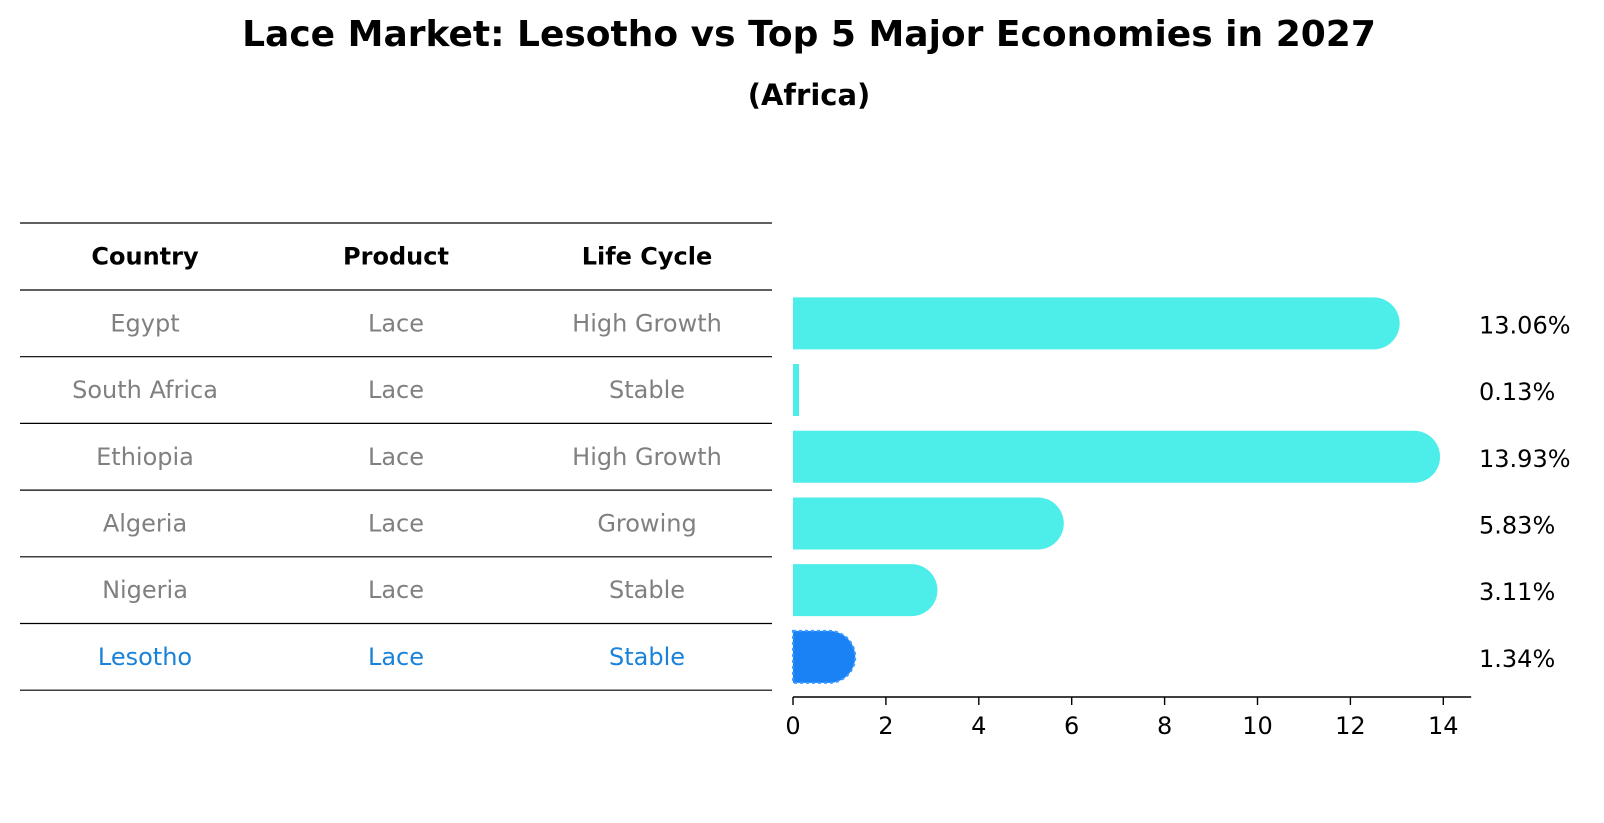  Describe the element at coordinates (1525, 459) in the screenshot. I see `bar-value-label: 13.93%` at that location.